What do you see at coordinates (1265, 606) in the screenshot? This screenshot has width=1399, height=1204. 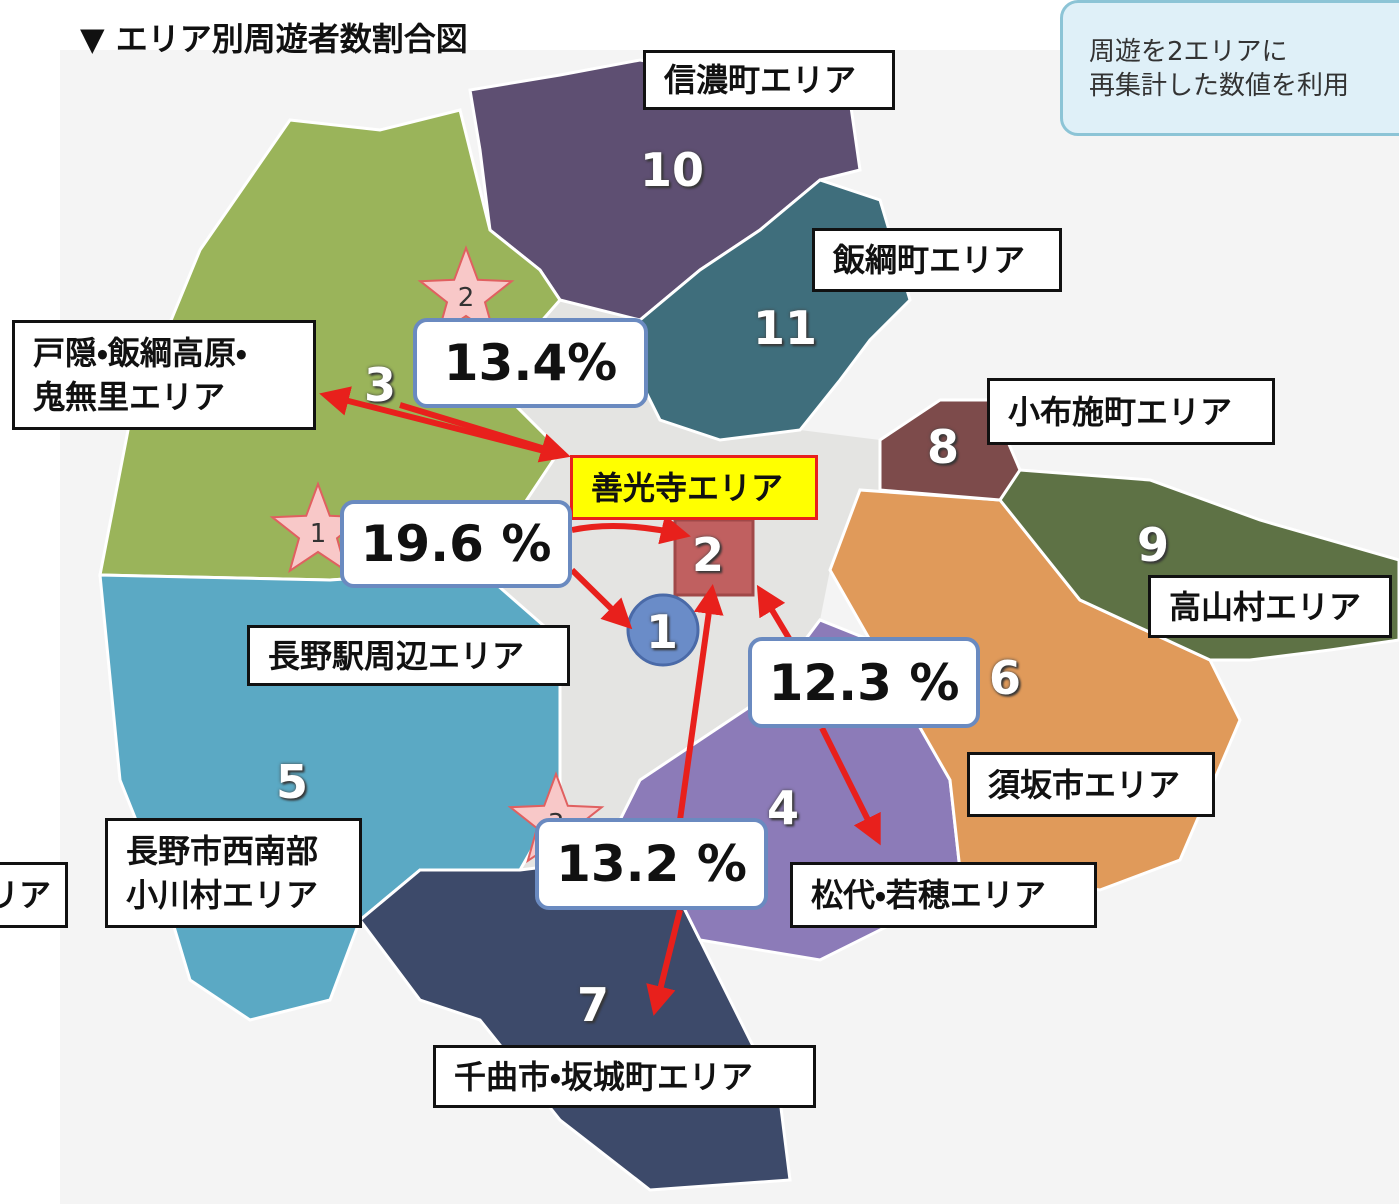 I see `area-label-line: 高山村エリア` at bounding box center [1265, 606].